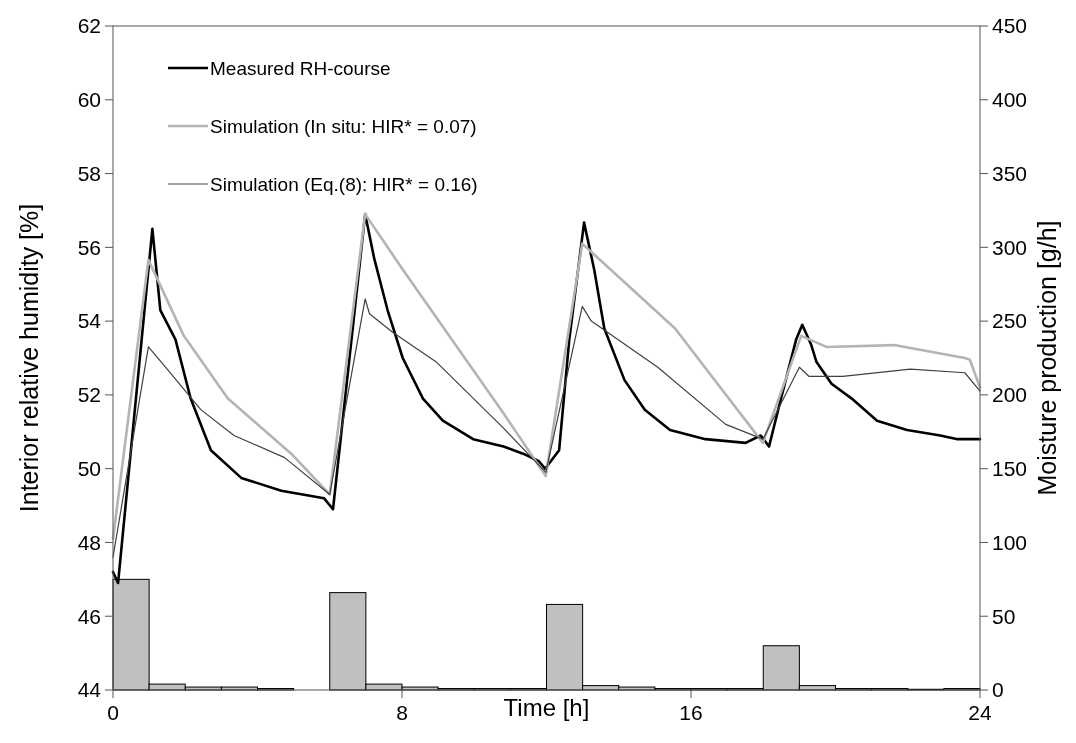 Image resolution: width=1076 pixels, height=743 pixels. What do you see at coordinates (113, 712) in the screenshot?
I see `x-tick-label: 0` at bounding box center [113, 712].